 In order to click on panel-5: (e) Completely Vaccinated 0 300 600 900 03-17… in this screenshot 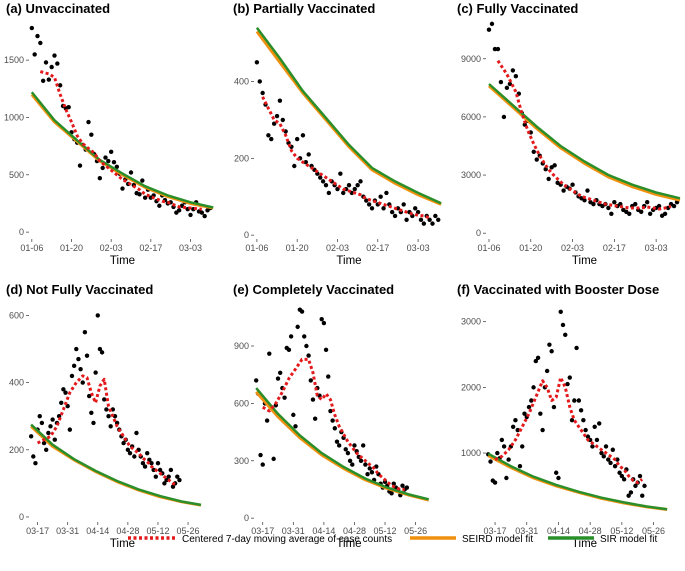, I will do `click(331, 416)`.